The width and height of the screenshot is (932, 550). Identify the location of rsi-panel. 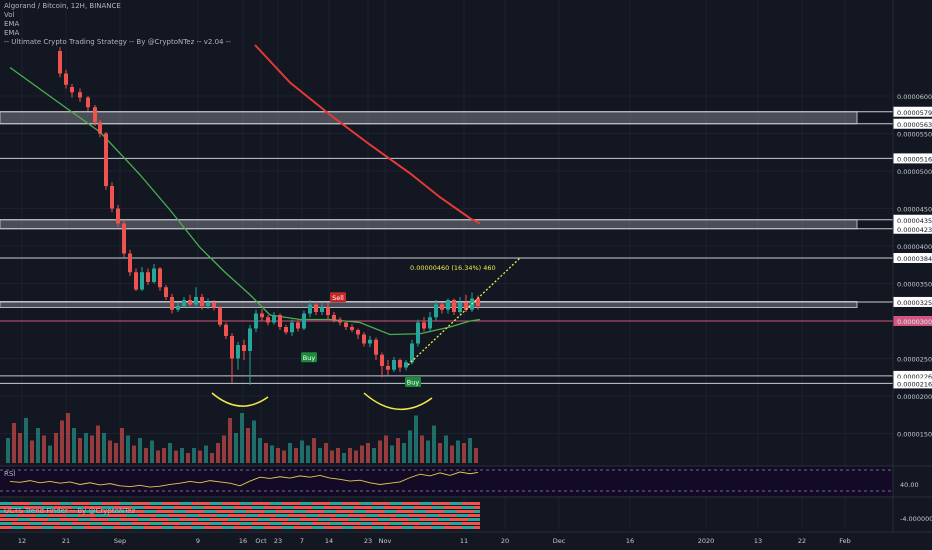
(446, 481).